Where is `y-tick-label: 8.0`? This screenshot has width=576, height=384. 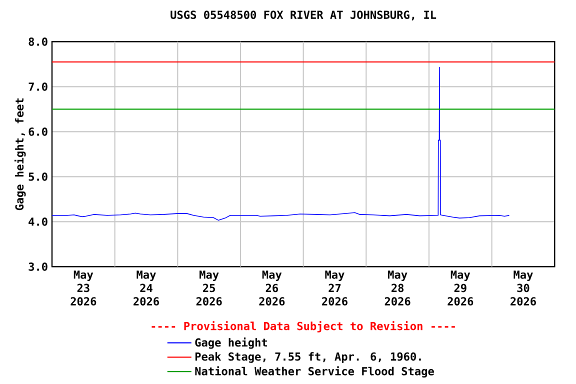 y-tick-label: 8.0 is located at coordinates (38, 41).